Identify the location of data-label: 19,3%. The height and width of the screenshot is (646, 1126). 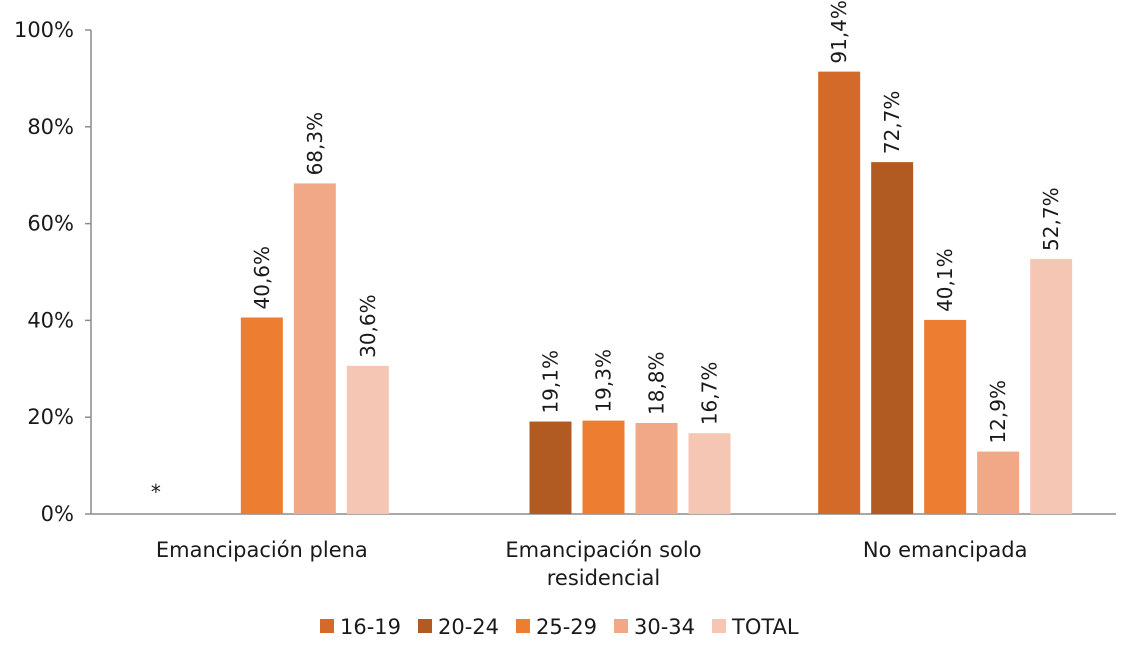
(604, 381).